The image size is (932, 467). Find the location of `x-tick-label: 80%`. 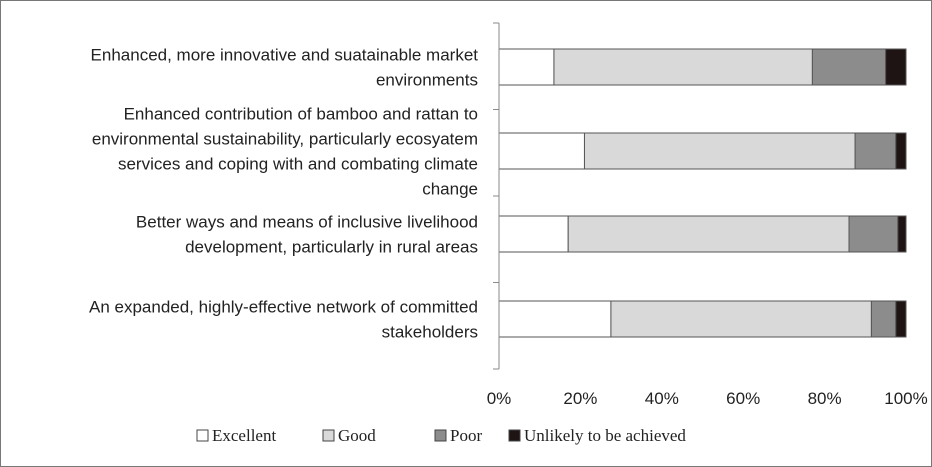

x-tick-label: 80% is located at coordinates (825, 398).